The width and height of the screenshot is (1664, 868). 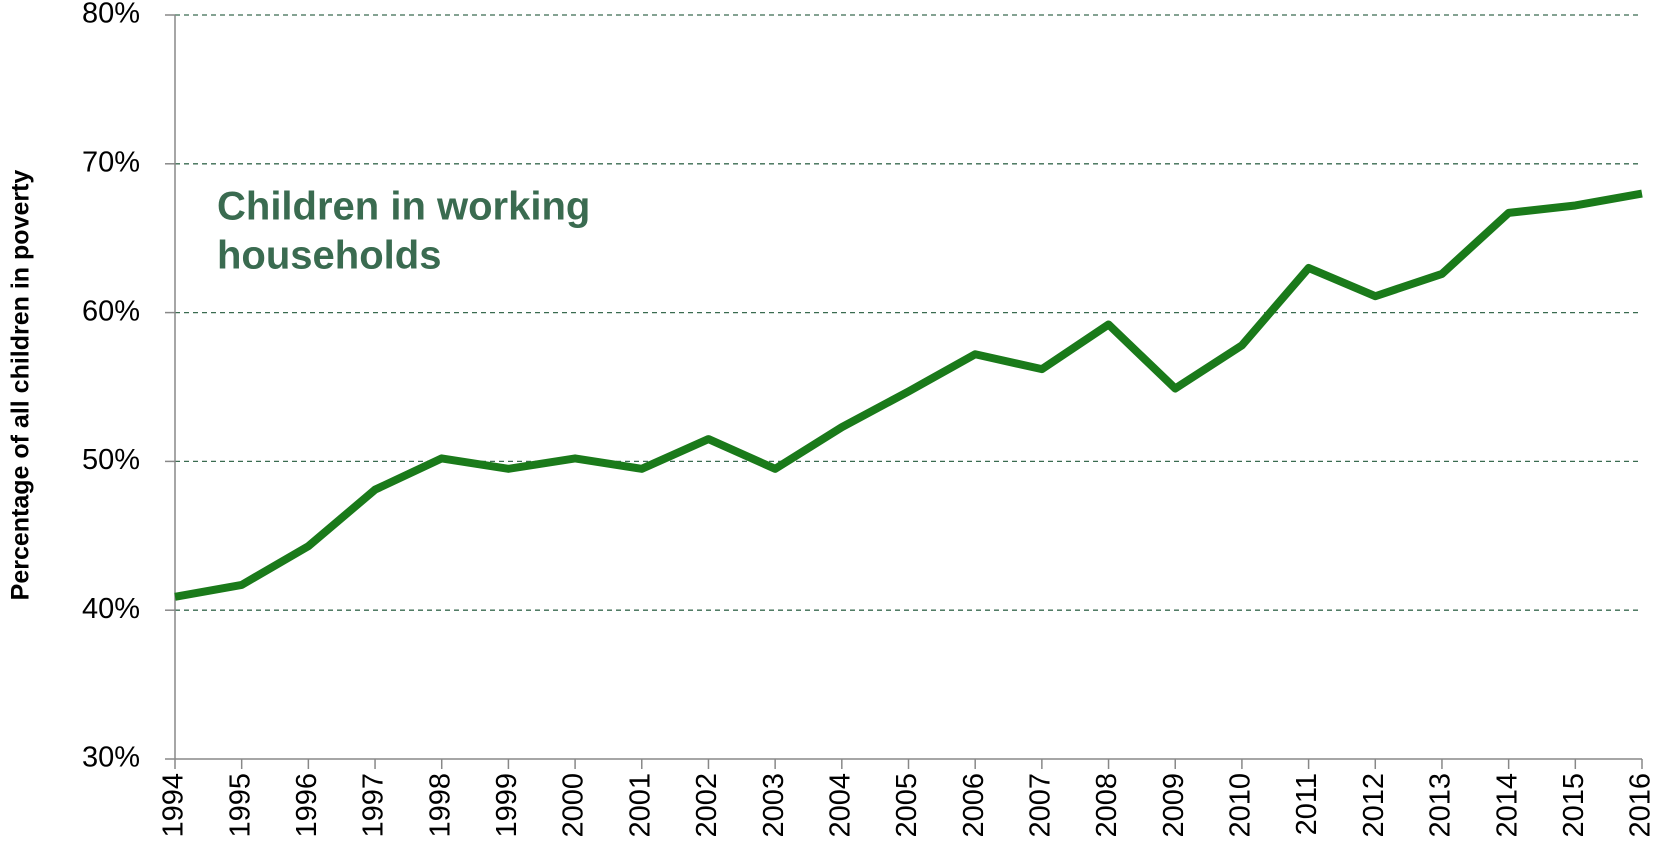 What do you see at coordinates (307, 805) in the screenshot?
I see `x-tick-label: 1996` at bounding box center [307, 805].